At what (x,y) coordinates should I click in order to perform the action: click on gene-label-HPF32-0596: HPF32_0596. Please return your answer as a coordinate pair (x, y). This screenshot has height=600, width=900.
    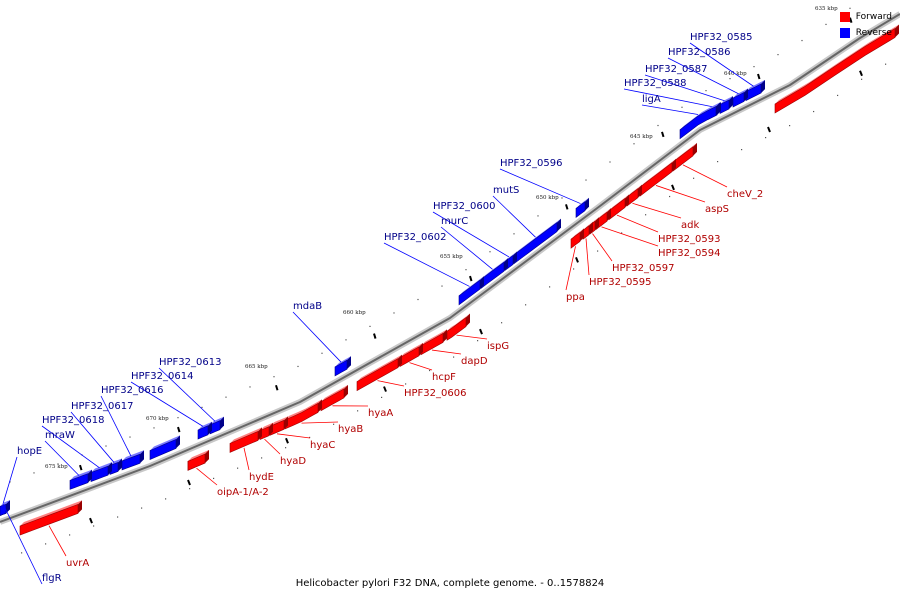
    Looking at the image, I should click on (531, 163).